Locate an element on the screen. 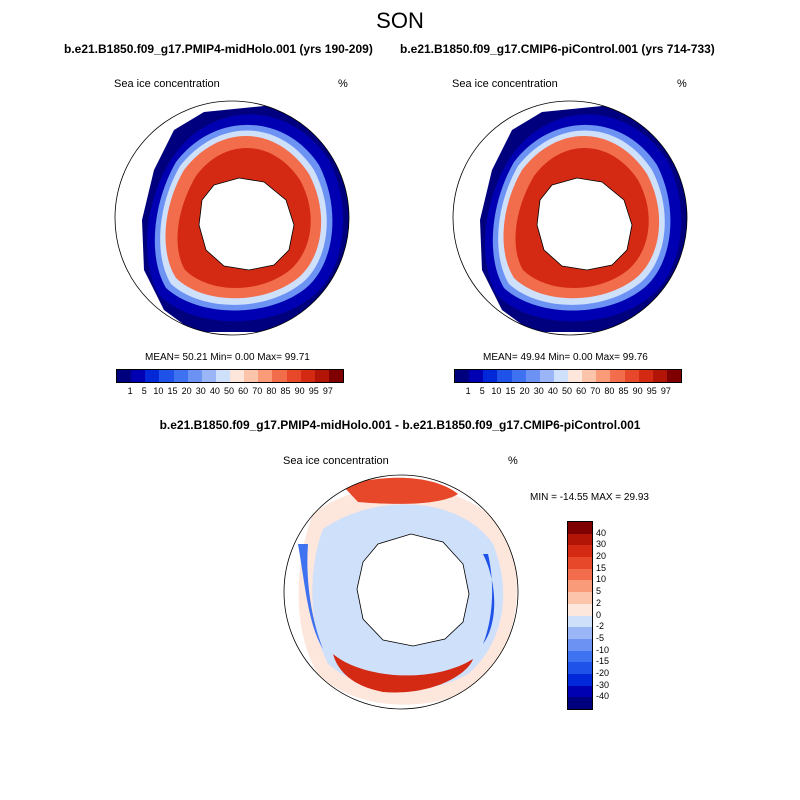  colorbar-tick-label: 40 is located at coordinates (552, 391).